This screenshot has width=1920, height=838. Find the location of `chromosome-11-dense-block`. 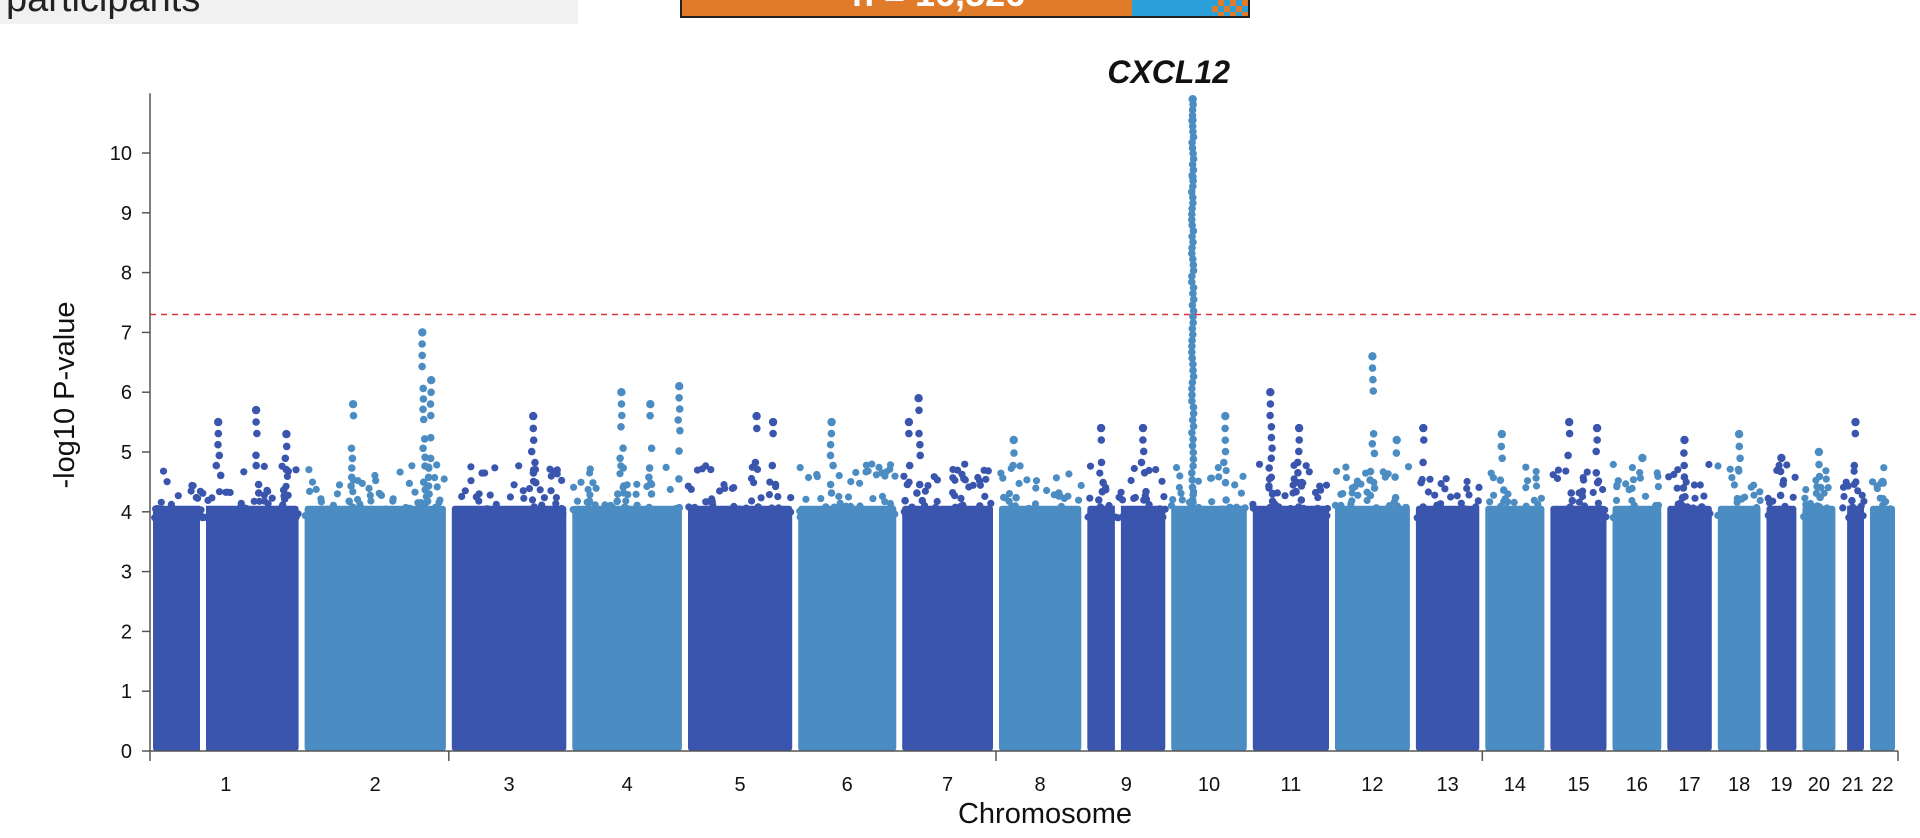

chromosome-11-dense-block is located at coordinates (1290, 628).